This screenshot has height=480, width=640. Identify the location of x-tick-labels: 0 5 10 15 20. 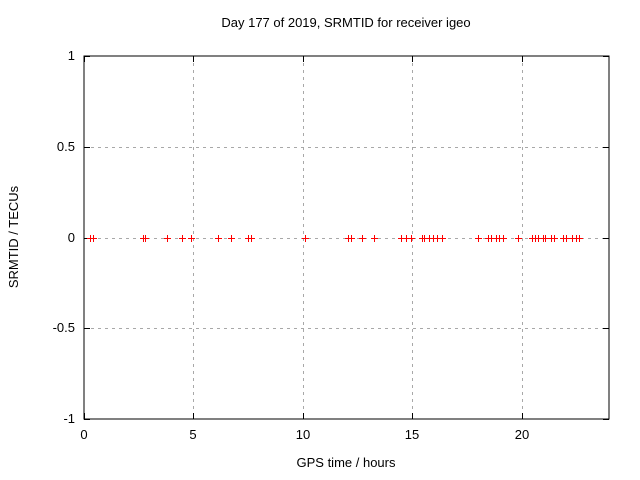
(304, 434).